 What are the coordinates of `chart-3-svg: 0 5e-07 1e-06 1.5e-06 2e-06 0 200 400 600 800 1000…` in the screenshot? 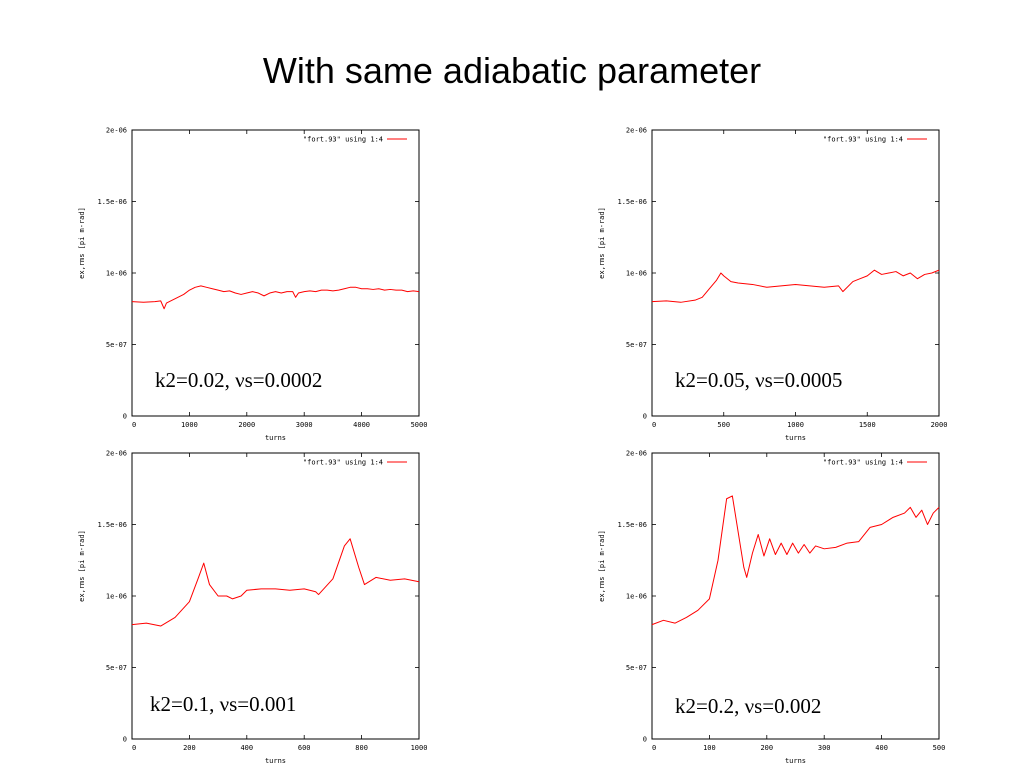 It's located at (253, 608).